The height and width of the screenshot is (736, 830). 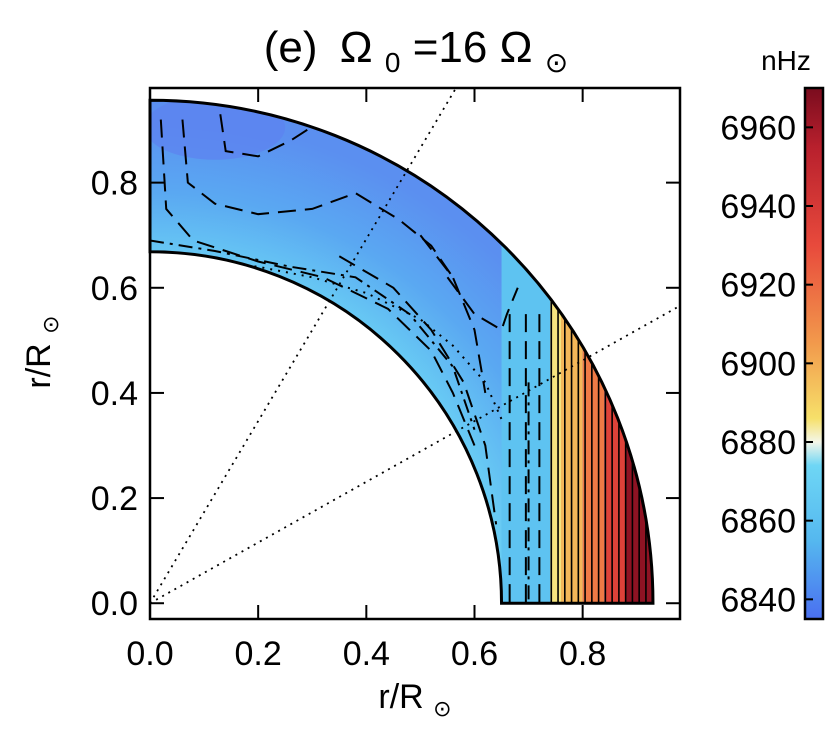 What do you see at coordinates (758, 600) in the screenshot?
I see `colorbar-tick-label: 6840` at bounding box center [758, 600].